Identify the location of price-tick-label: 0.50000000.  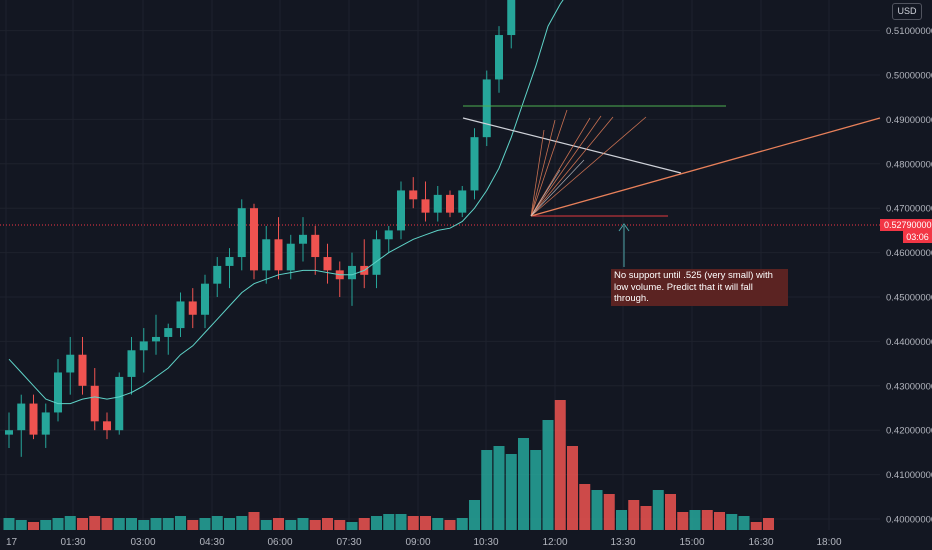
(909, 76).